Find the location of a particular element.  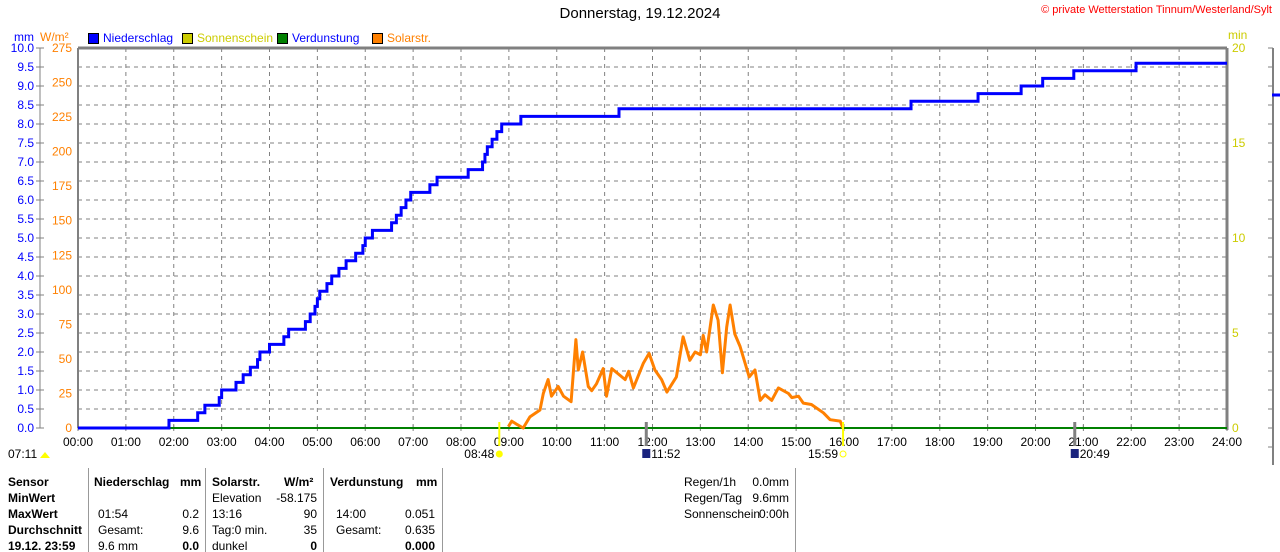

x-tick-label: 01:00 is located at coordinates (126, 442).